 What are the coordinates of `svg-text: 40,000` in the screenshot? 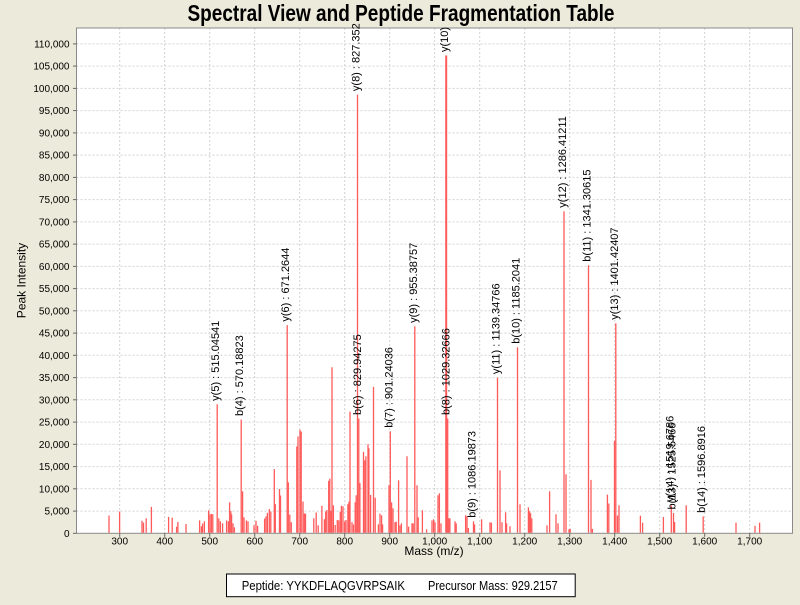 It's located at (54, 356).